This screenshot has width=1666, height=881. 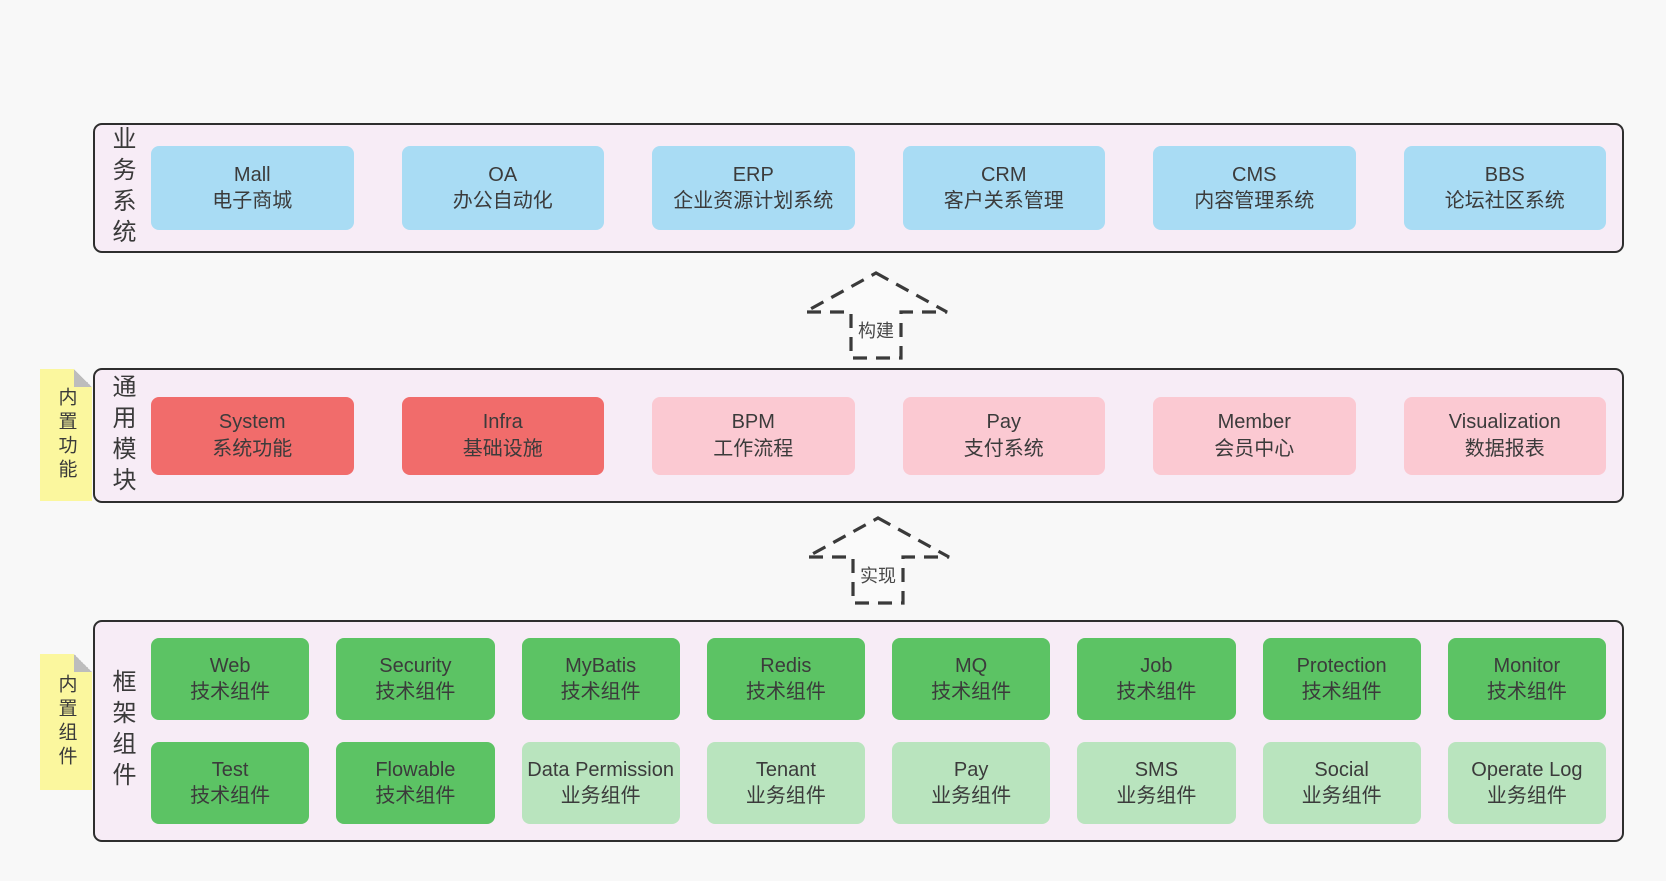 I want to click on box-name: Tenant, so click(x=785, y=769).